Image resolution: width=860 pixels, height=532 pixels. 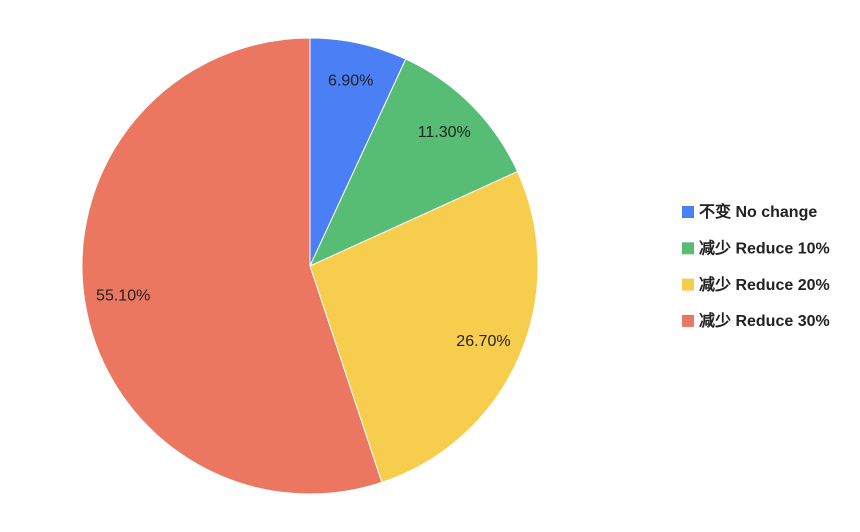 What do you see at coordinates (413, 163) in the screenshot?
I see `pie-slice` at bounding box center [413, 163].